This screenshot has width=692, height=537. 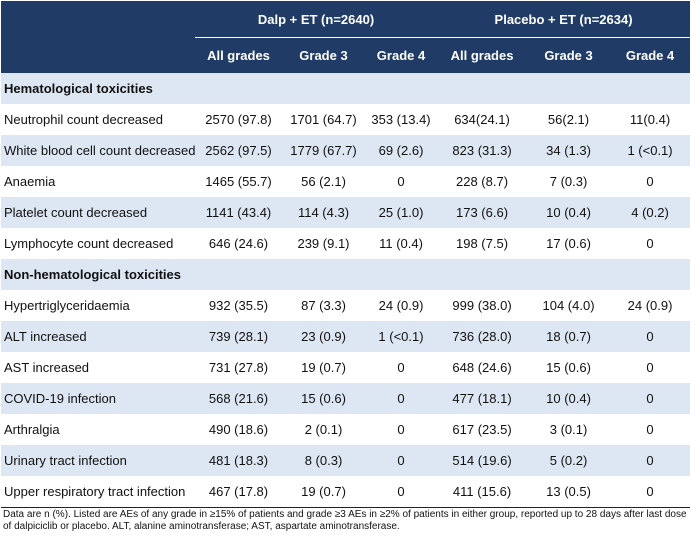 I want to click on cell-placebo-grade-3: 56(2.1), so click(x=568, y=119).